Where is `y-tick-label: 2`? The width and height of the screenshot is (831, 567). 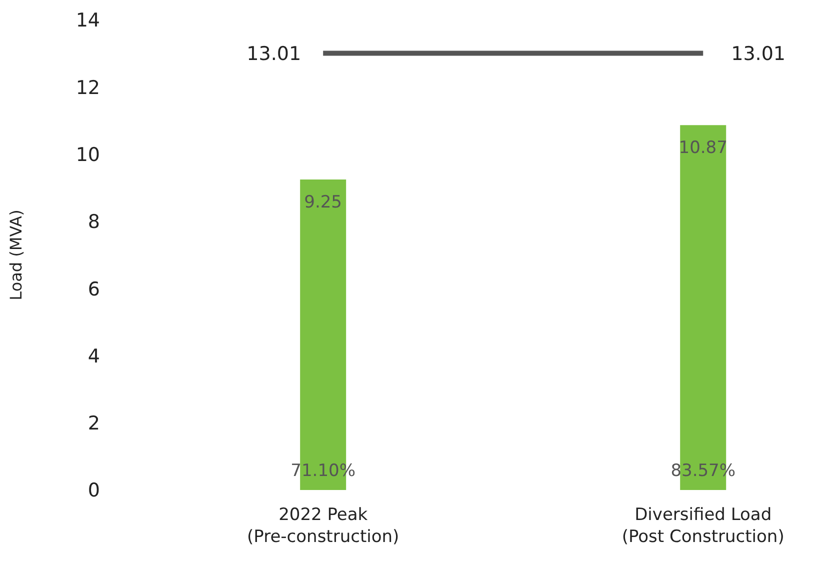 y-tick-label: 2 is located at coordinates (94, 423).